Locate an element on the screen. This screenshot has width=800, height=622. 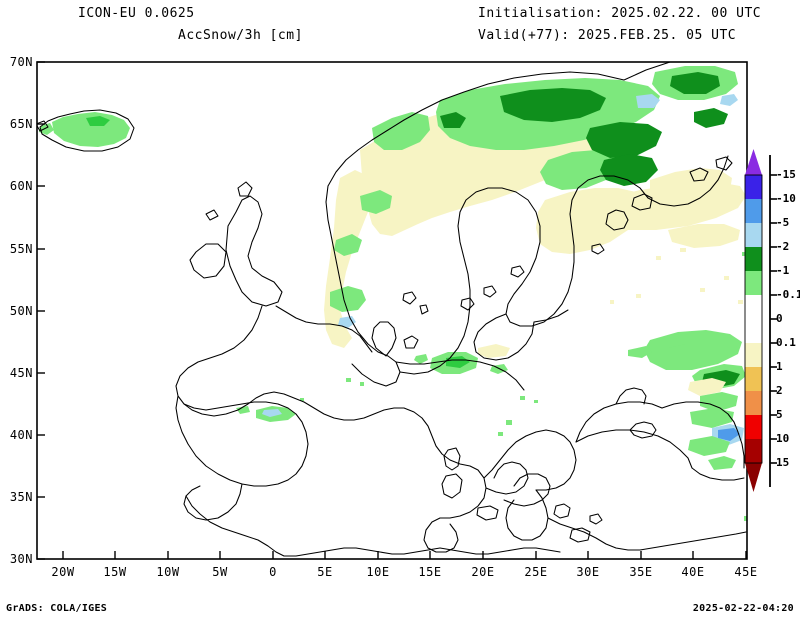
colorbar-tick--15: -15 is located at coordinates (786, 174).